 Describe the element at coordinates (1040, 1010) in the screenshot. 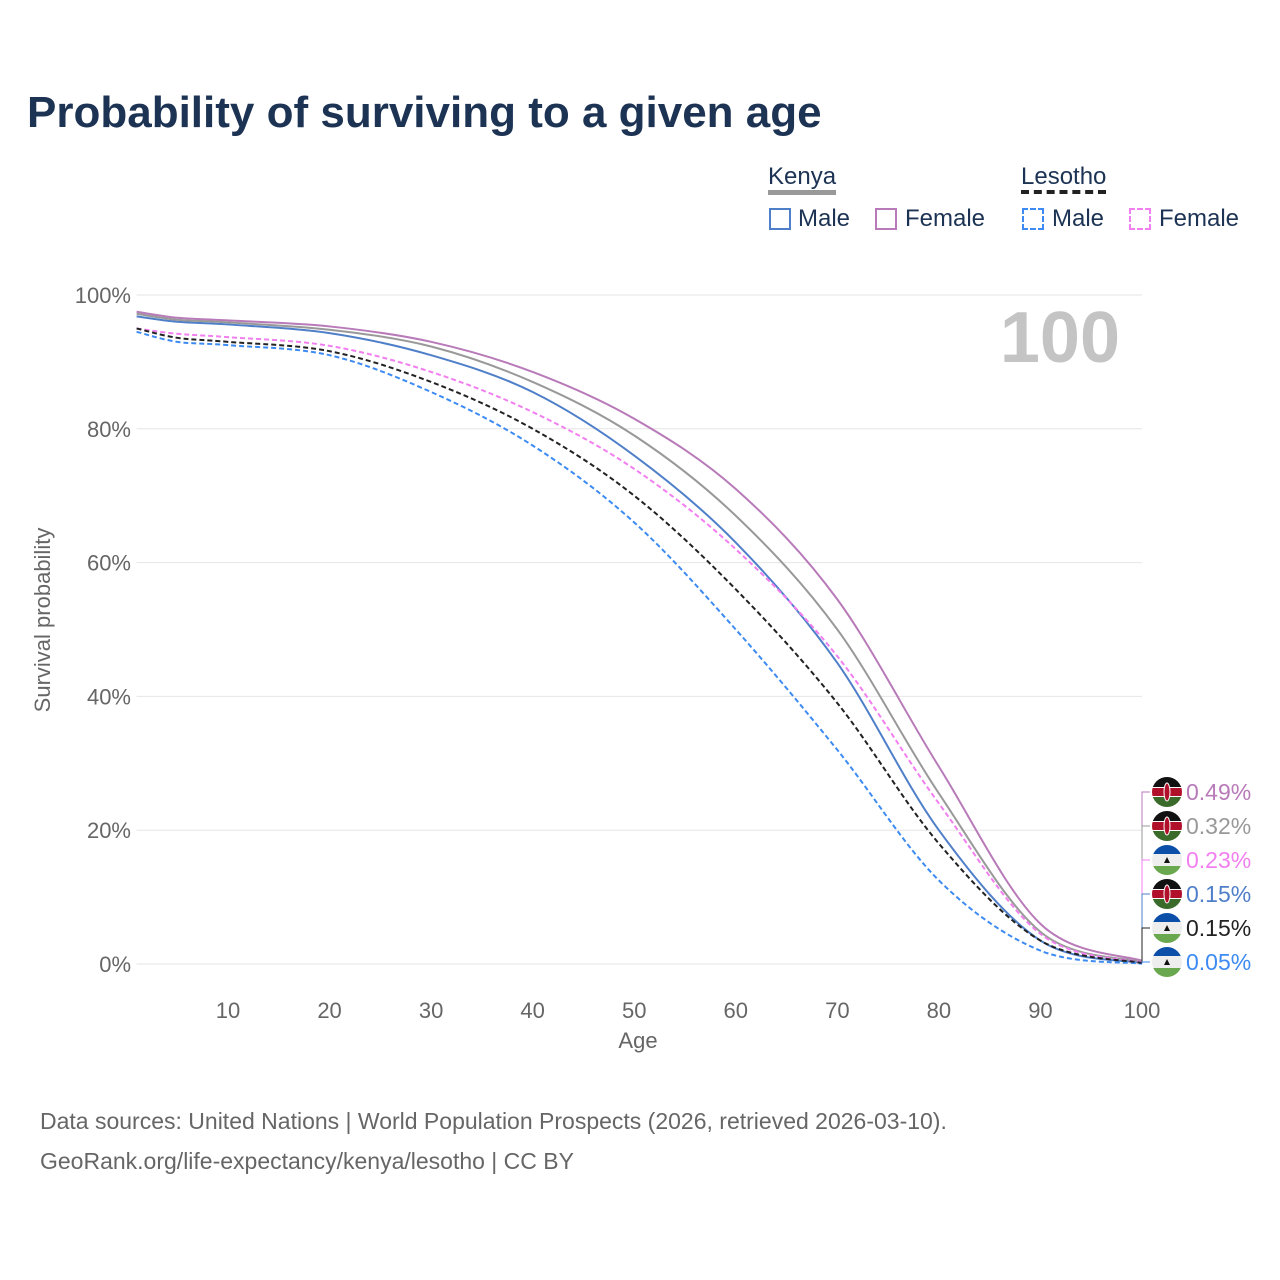

I see `x-tick-label: 90` at that location.